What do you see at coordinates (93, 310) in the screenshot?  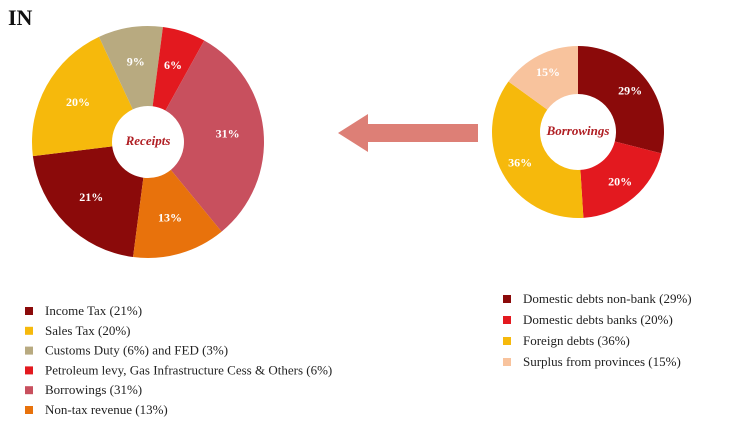 I see `legend-label: Income Tax (21%)` at bounding box center [93, 310].